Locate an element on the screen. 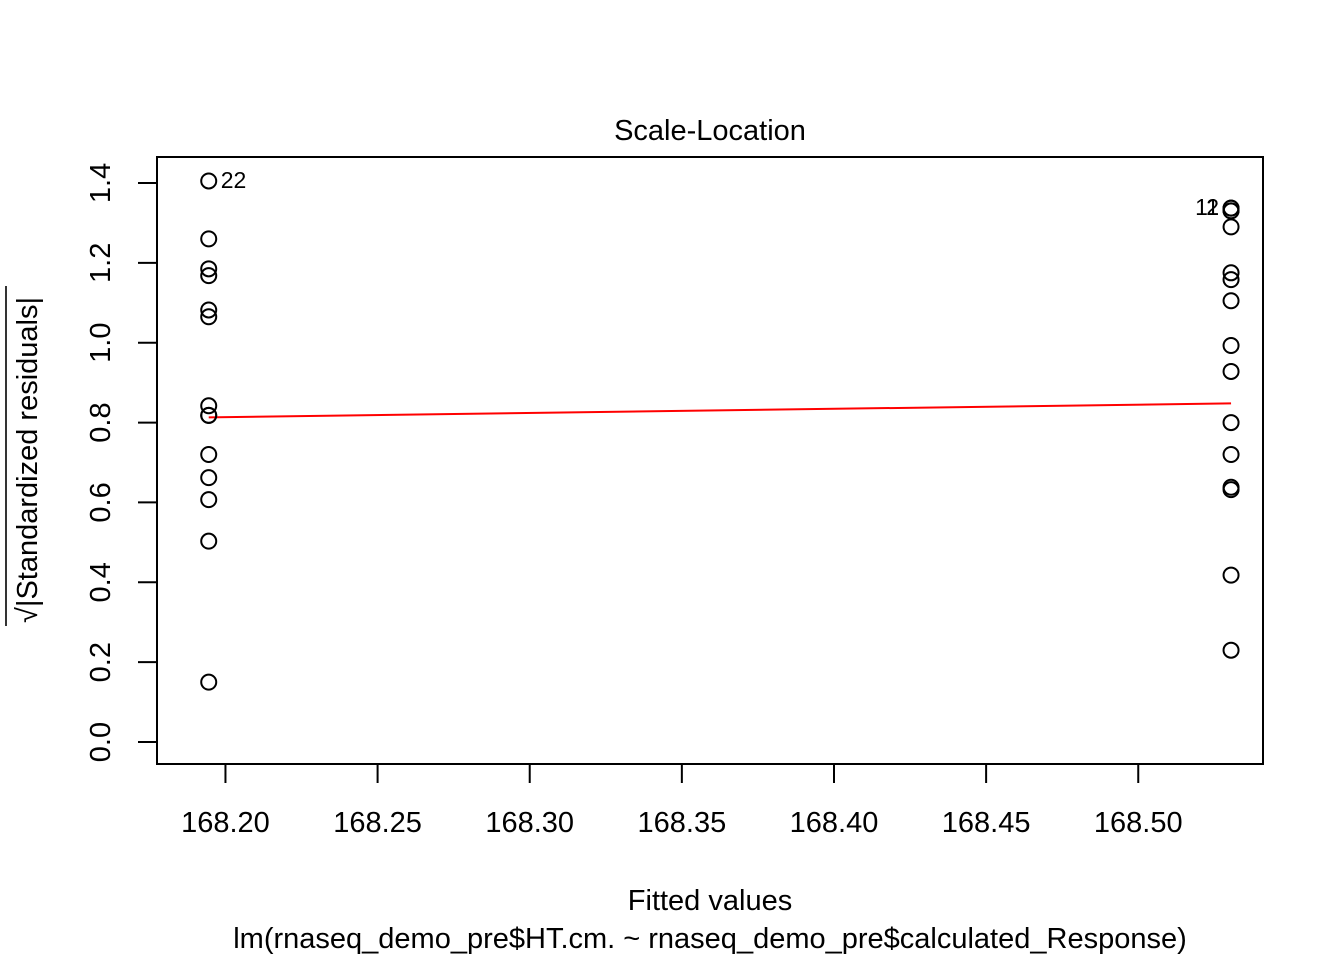 This screenshot has width=1344, height=960. x-axis-label: Fitted values is located at coordinates (710, 901).